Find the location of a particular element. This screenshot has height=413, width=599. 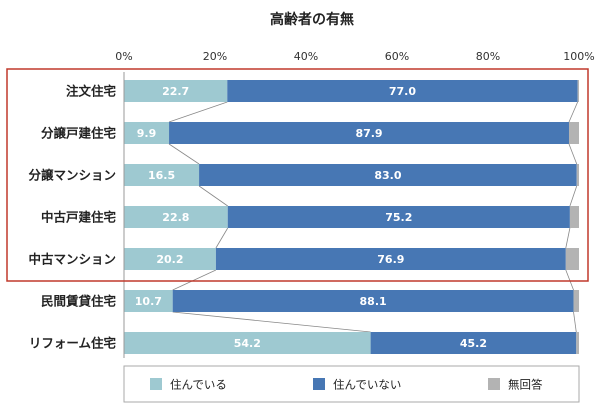

data-label: 9.9 is located at coordinates (147, 133).